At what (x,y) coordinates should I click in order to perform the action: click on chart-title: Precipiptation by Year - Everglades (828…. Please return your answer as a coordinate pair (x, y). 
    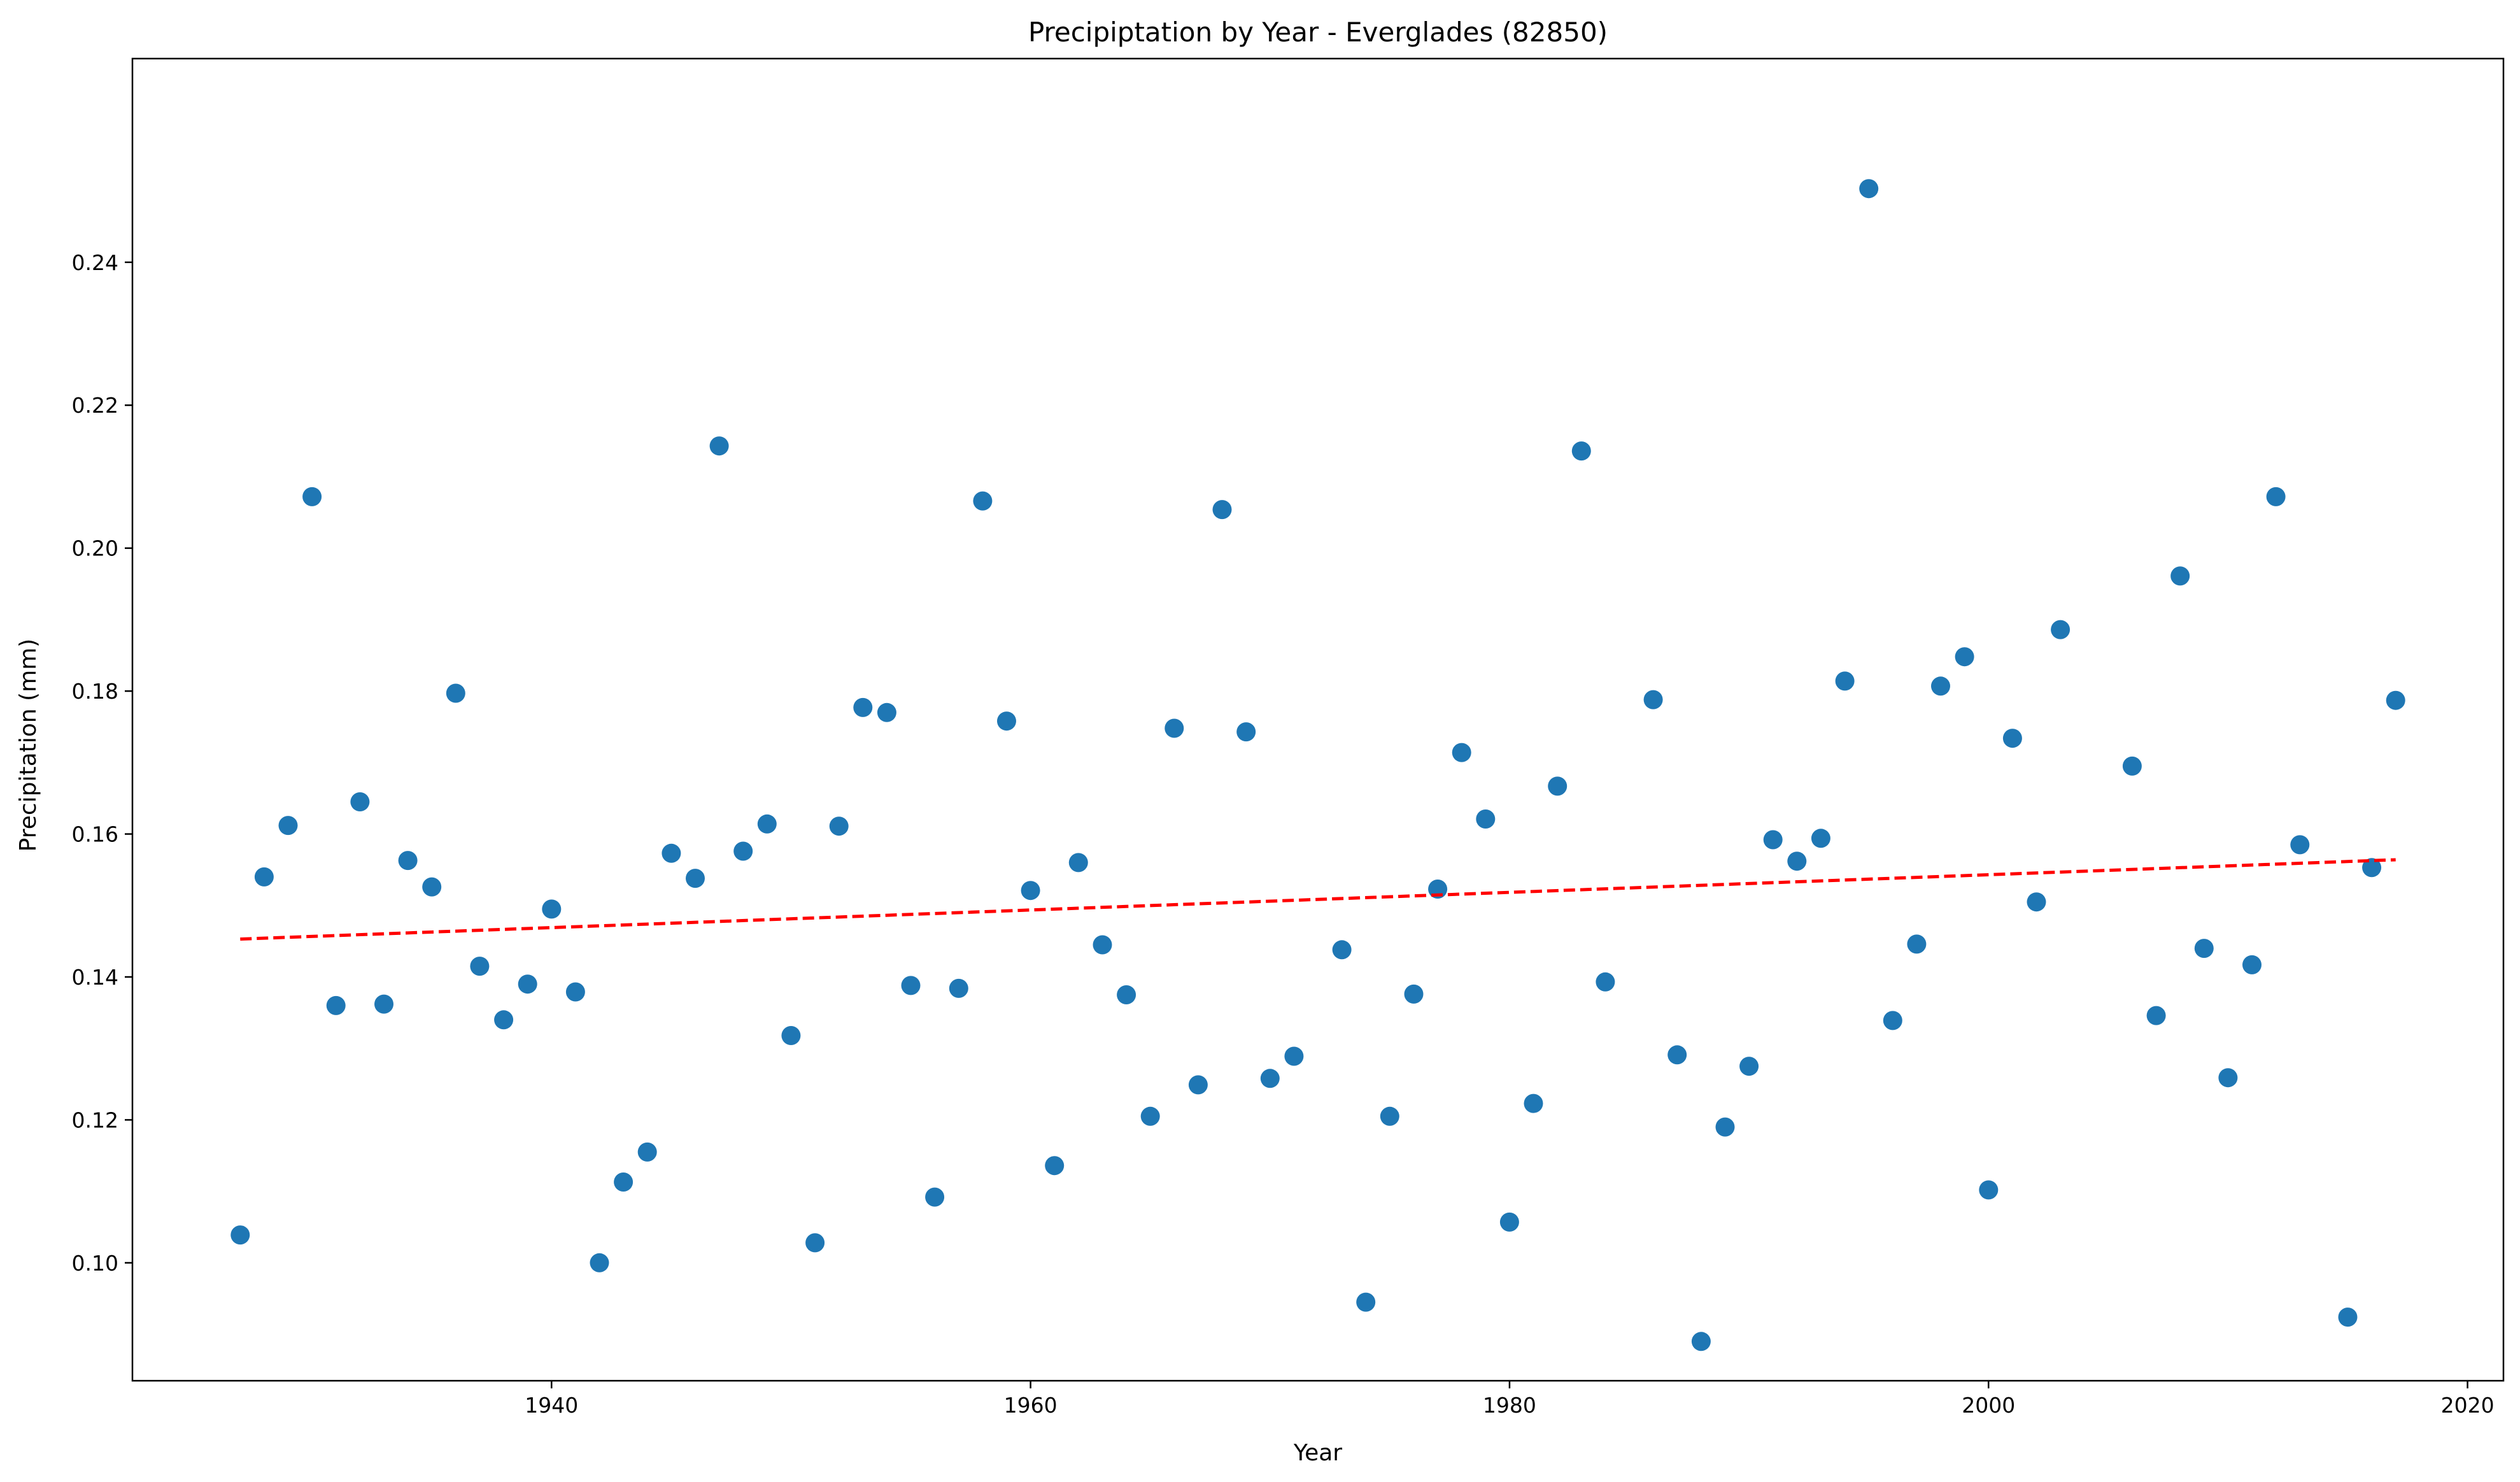
    Looking at the image, I should click on (1318, 32).